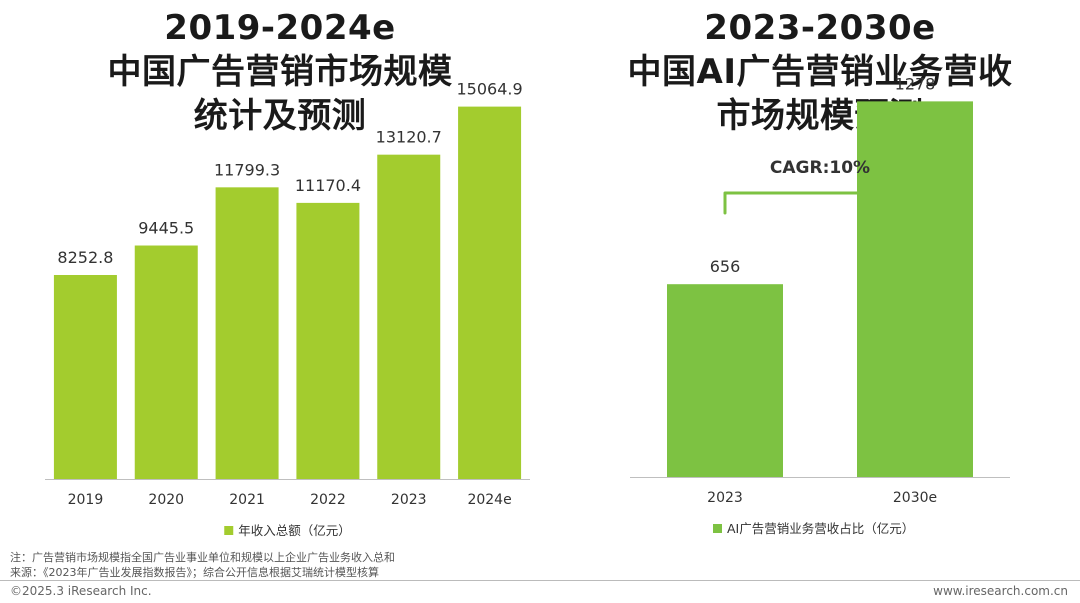  What do you see at coordinates (915, 289) in the screenshot?
I see `right-bar-2030e` at bounding box center [915, 289].